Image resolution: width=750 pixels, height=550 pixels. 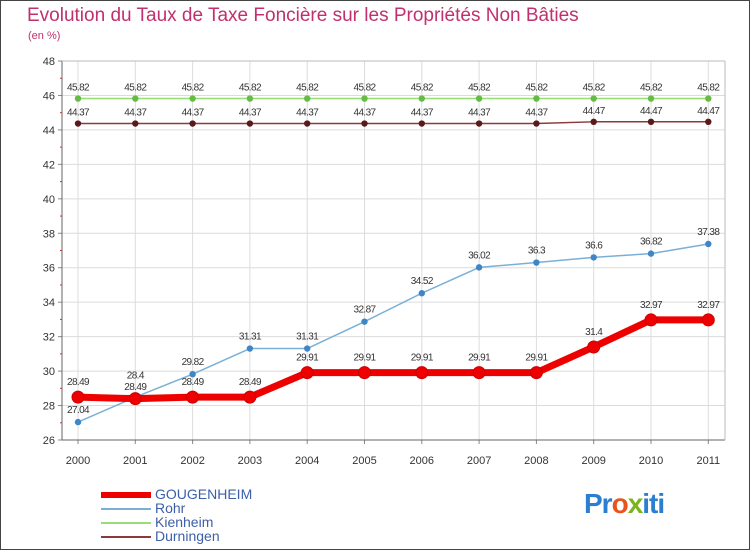 I want to click on y-tick-label: 36, so click(x=49, y=269).